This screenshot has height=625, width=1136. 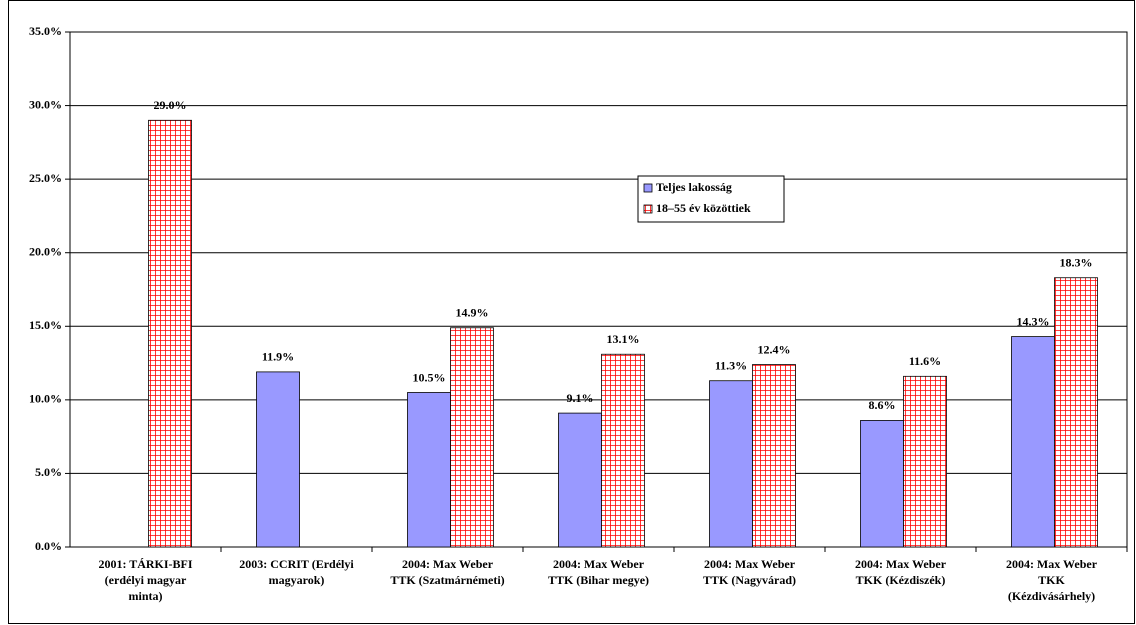 I want to click on y-tick-label: 30.0%, so click(x=45, y=104).